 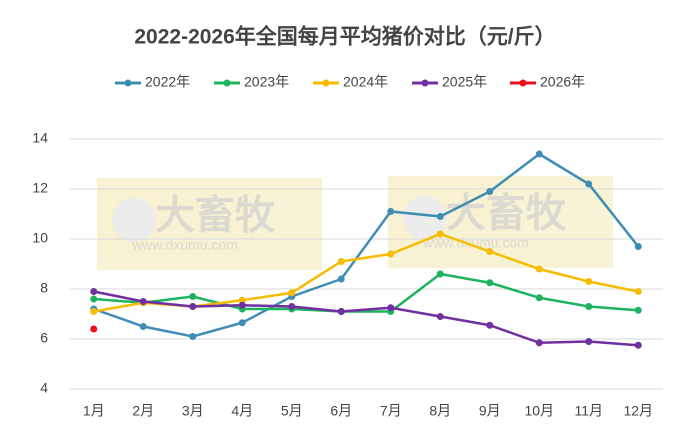 I want to click on x-tick-label: 8月, so click(x=440, y=411).